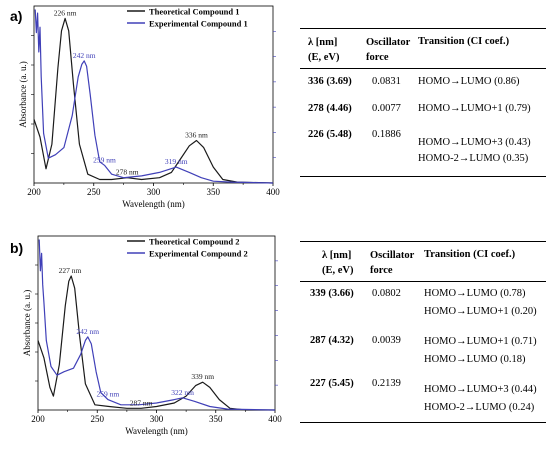 This screenshot has width=550, height=461. What do you see at coordinates (154, 192) in the screenshot?
I see `chart-a-x-tick-label-2: 300` at bounding box center [154, 192].